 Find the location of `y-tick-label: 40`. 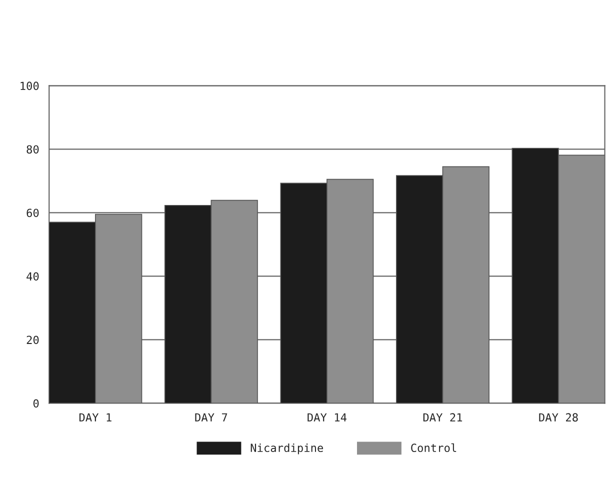

y-tick-label: 40 is located at coordinates (32, 276).